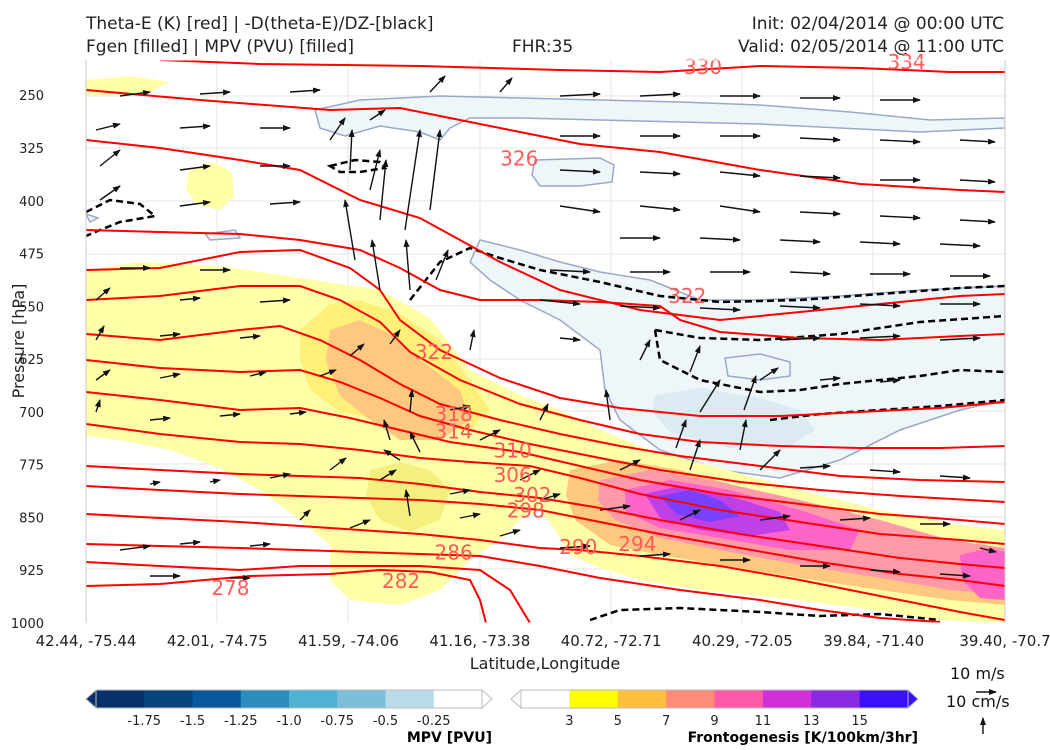 This screenshot has height=750, width=1050. What do you see at coordinates (192, 721) in the screenshot?
I see `colorbar-tick-label: -1.5` at bounding box center [192, 721].